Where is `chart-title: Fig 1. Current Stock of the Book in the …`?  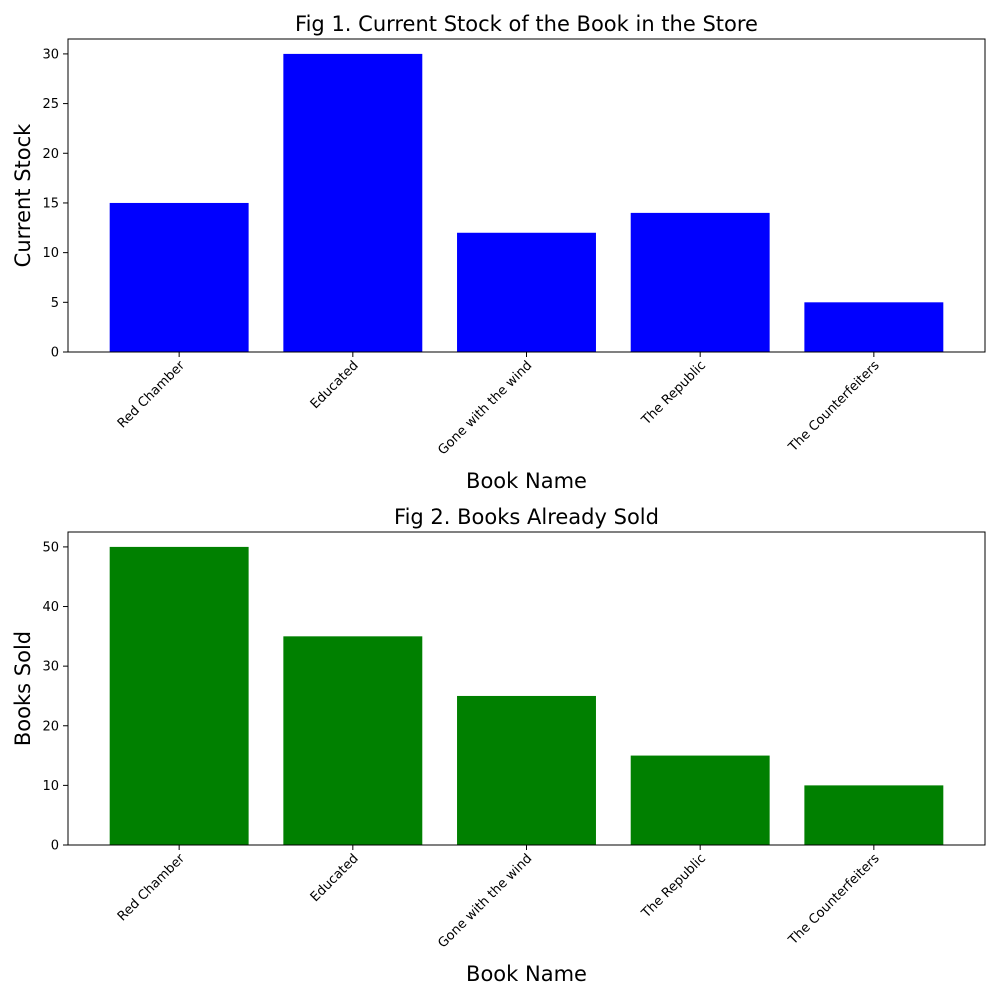 chart-title: Fig 1. Current Stock of the Book in the … is located at coordinates (526, 24).